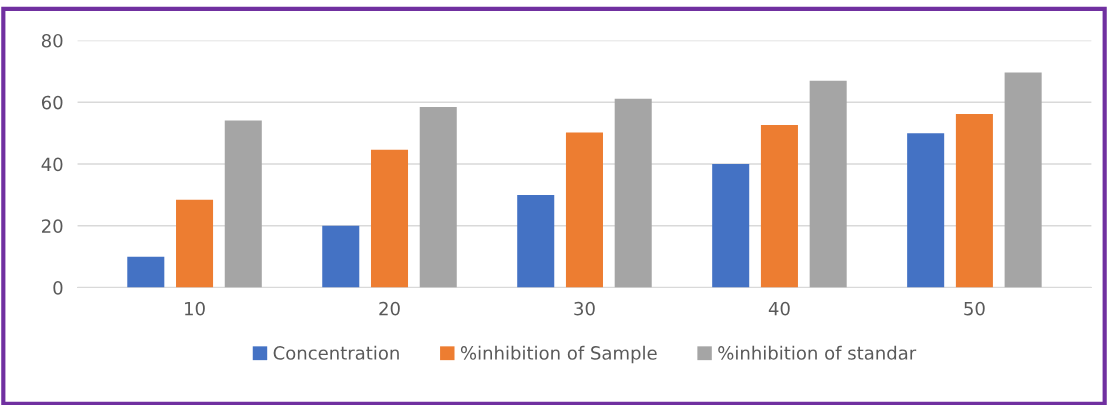  I want to click on legend-label: %inhibition of Sample, so click(558, 354).